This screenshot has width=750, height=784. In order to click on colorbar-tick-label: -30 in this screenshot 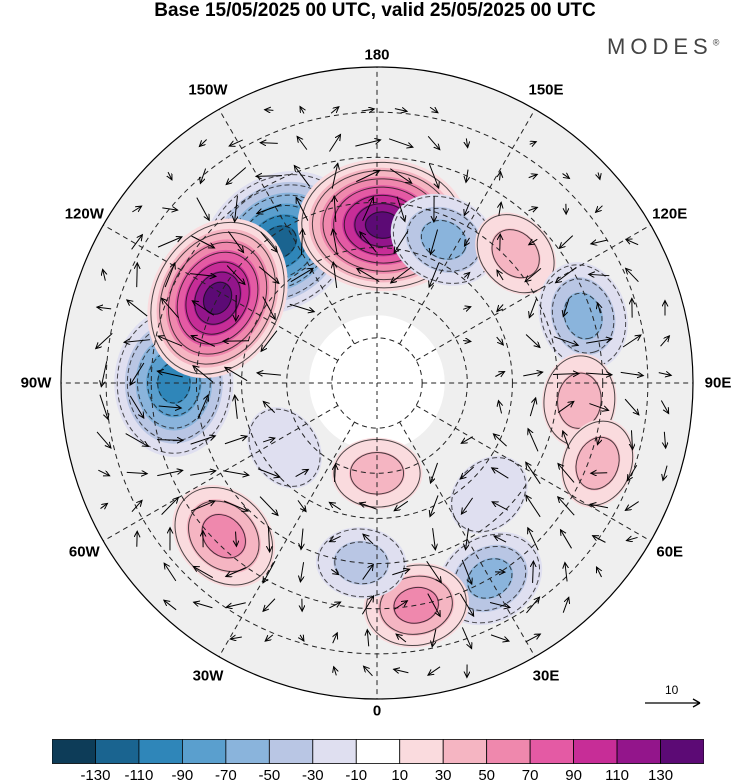, I will do `click(313, 775)`.